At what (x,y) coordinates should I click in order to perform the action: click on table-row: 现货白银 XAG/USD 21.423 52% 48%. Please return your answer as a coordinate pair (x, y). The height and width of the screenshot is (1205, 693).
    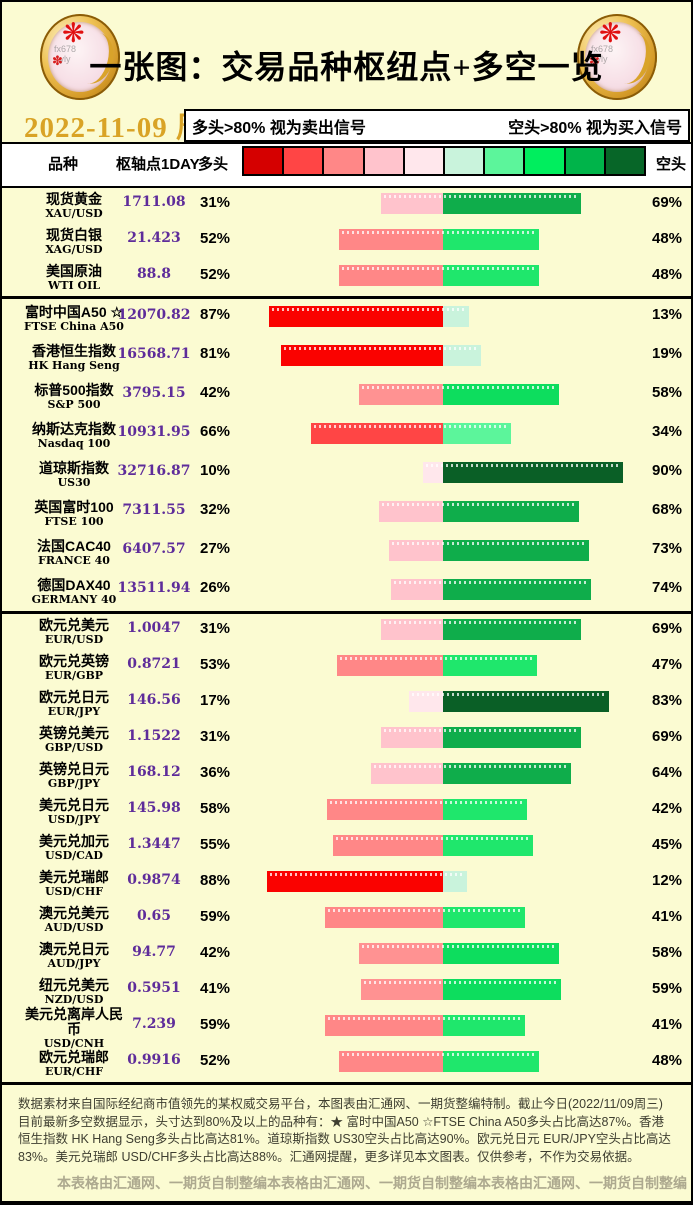
    Looking at the image, I should click on (346, 242).